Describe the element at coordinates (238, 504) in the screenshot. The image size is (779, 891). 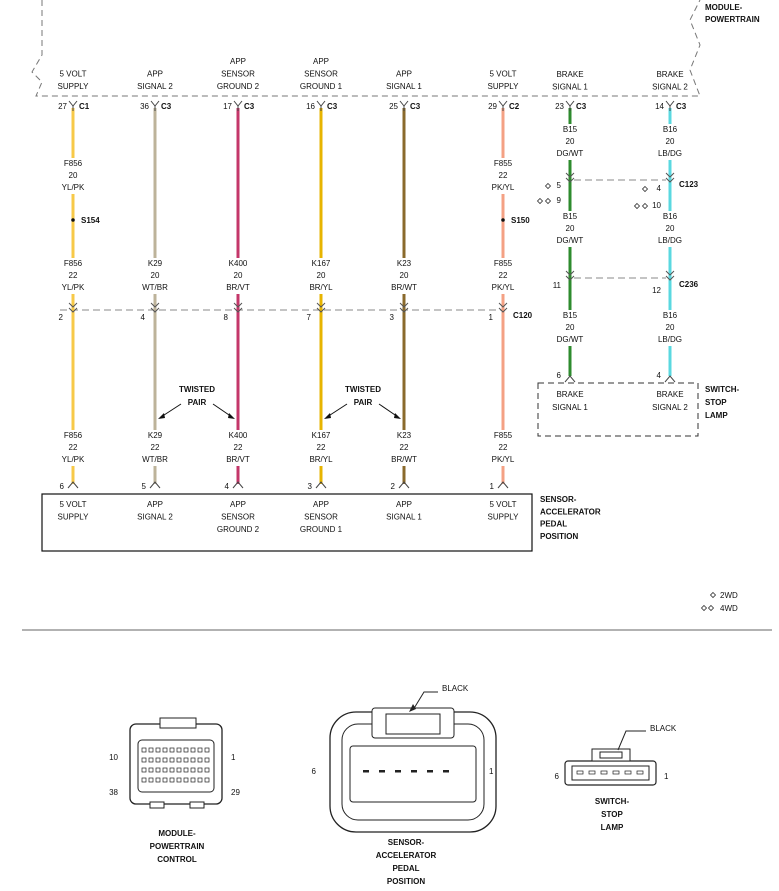
I see `sensor-pin-label: APP` at that location.